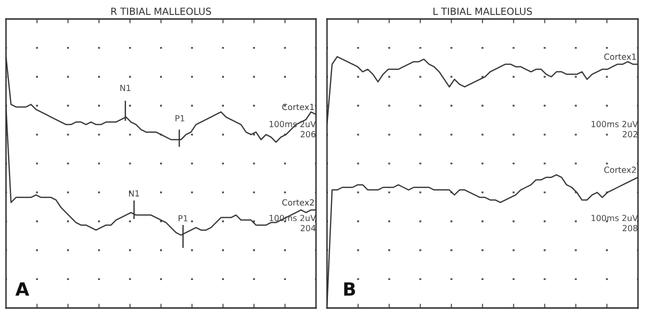 Image resolution: width=649 pixels, height=311 pixels. Describe the element at coordinates (483, 11) in the screenshot. I see `chart-title: L TIBIAL MALLEOLUS` at that location.